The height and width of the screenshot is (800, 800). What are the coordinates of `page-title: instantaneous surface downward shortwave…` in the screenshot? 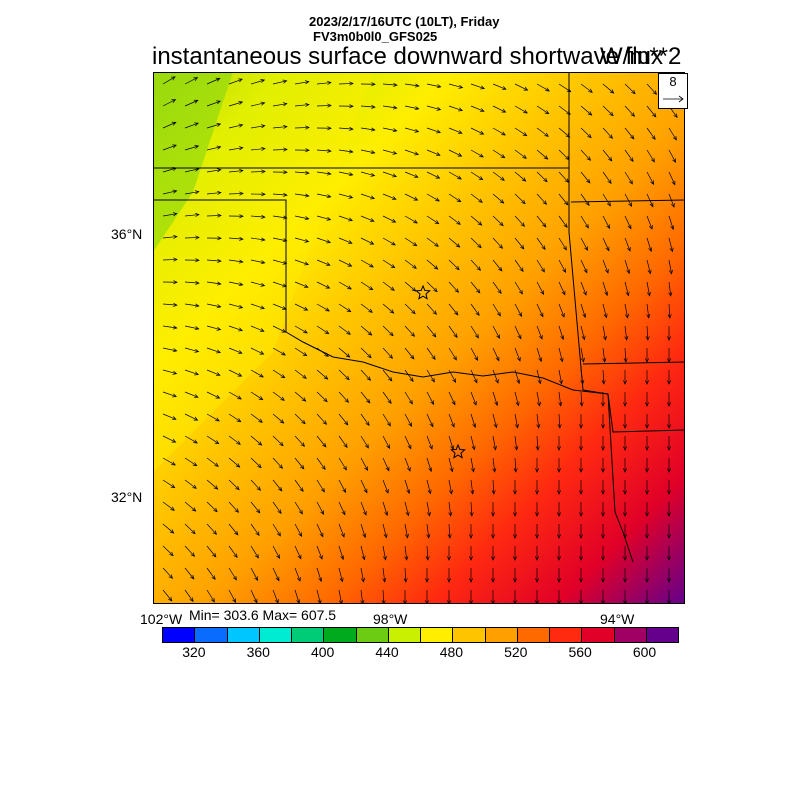 It's located at (407, 56).